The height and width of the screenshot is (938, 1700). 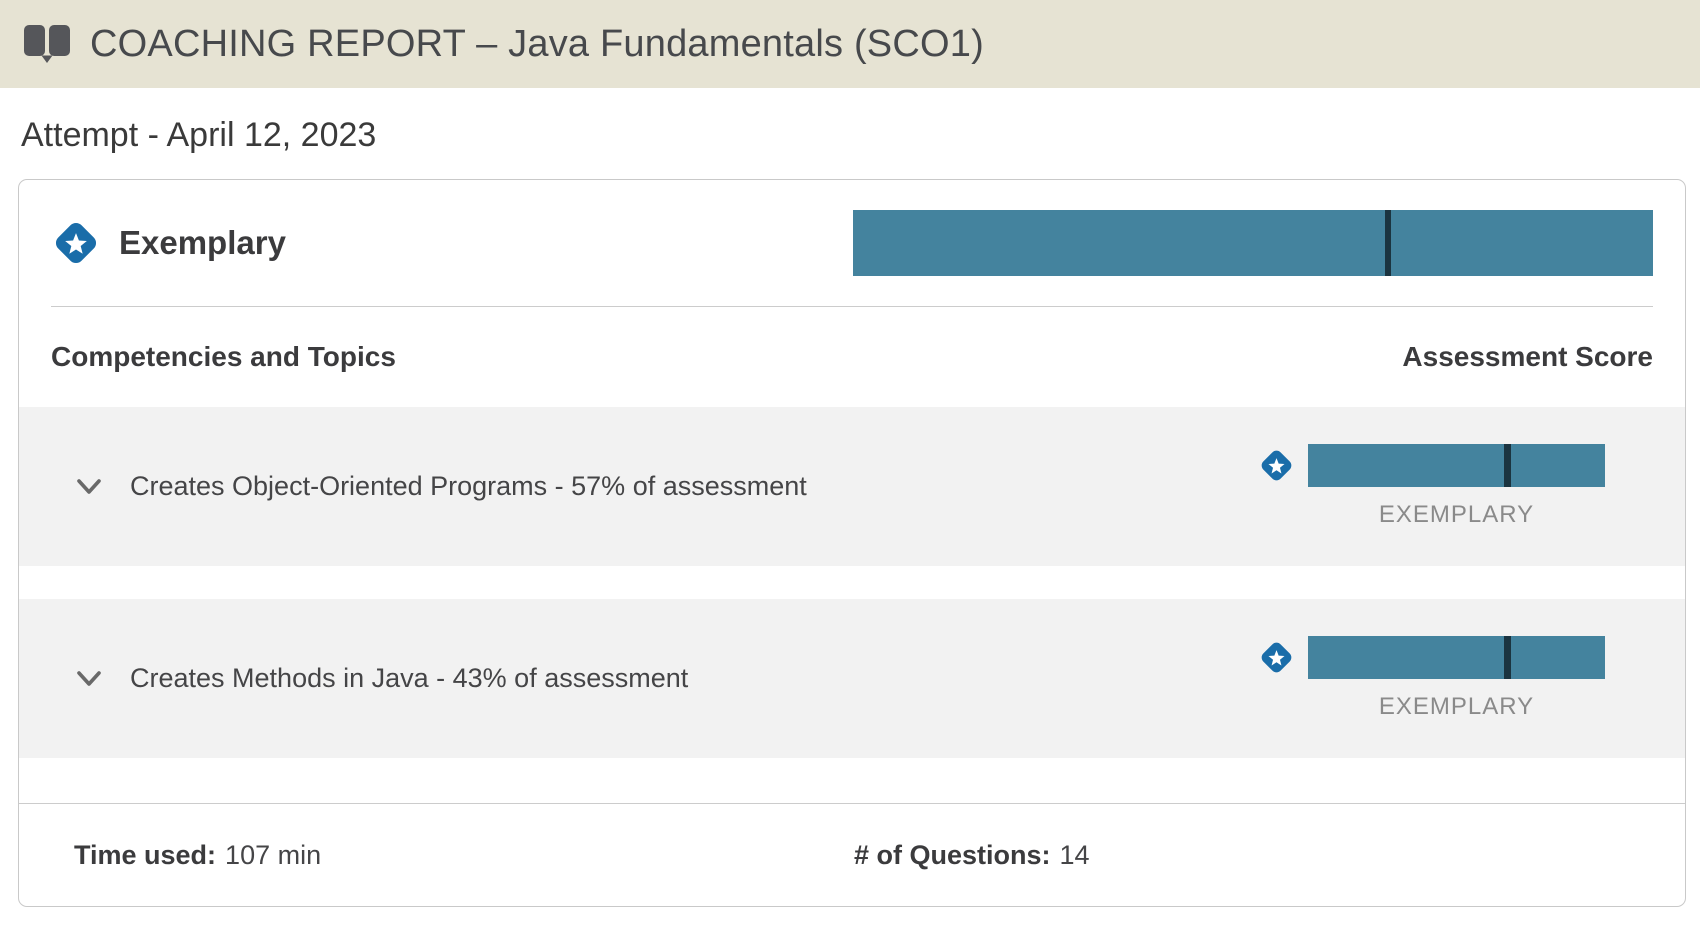 What do you see at coordinates (852, 243) in the screenshot?
I see `overall-rating-section: Exemplary` at bounding box center [852, 243].